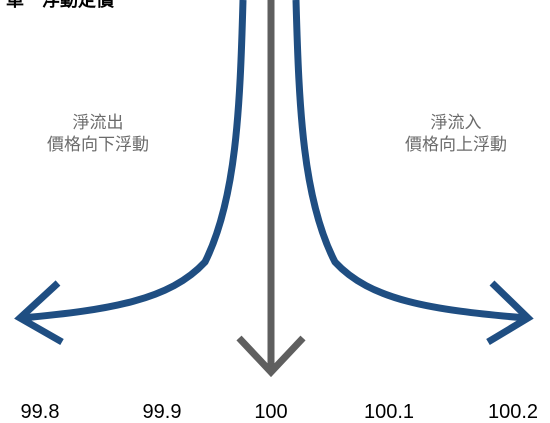  What do you see at coordinates (271, 189) in the screenshot?
I see `center-down-arrow` at bounding box center [271, 189].